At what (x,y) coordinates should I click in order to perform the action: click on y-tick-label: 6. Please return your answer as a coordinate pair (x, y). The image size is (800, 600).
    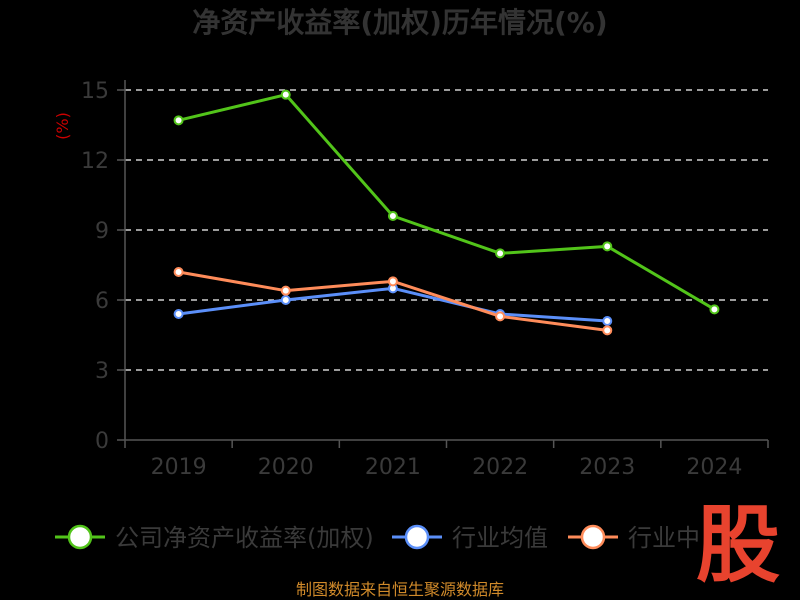
    Looking at the image, I should click on (102, 301).